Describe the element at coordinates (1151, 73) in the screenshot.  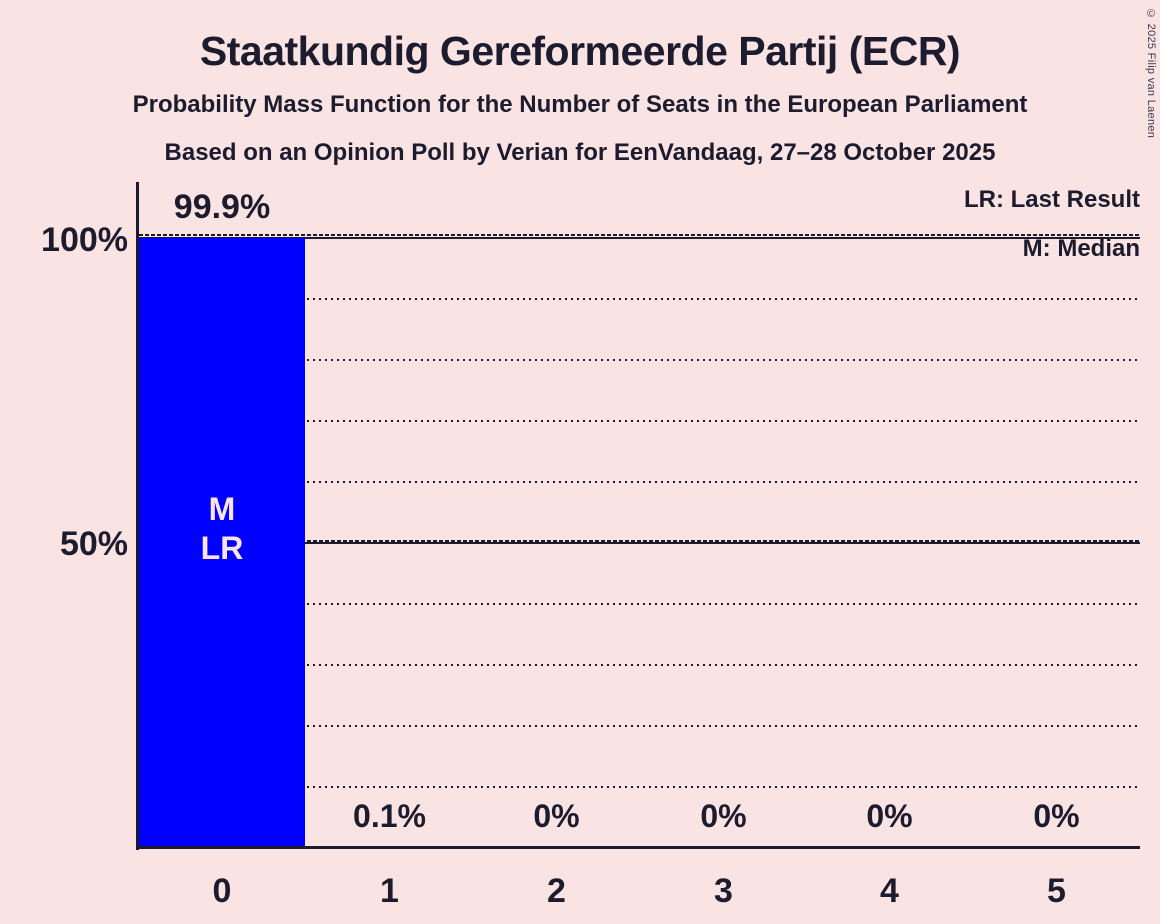
I see `copyright-notice: © 2025 Filip van Laenen` at that location.